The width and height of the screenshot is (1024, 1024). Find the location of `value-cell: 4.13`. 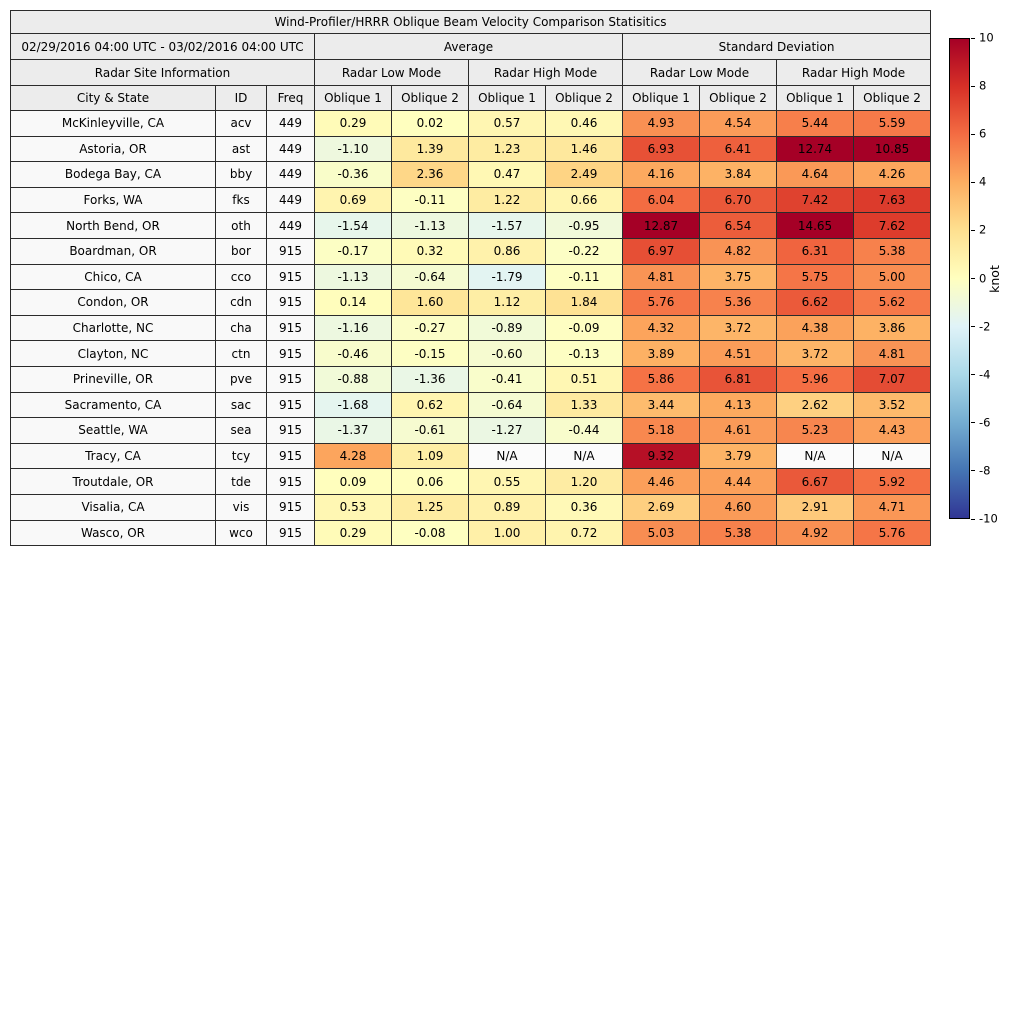

value-cell: 4.13 is located at coordinates (738, 405).